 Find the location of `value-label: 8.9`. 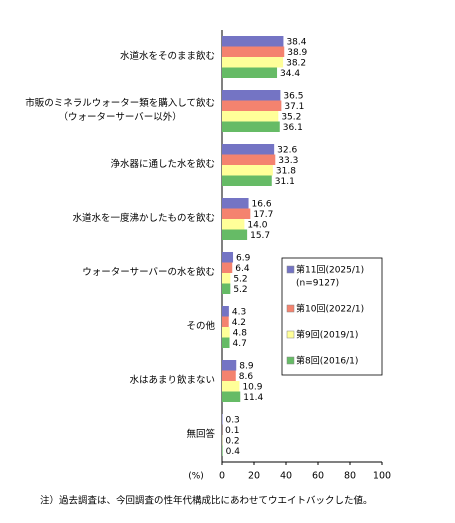

value-label: 8.9 is located at coordinates (246, 366).